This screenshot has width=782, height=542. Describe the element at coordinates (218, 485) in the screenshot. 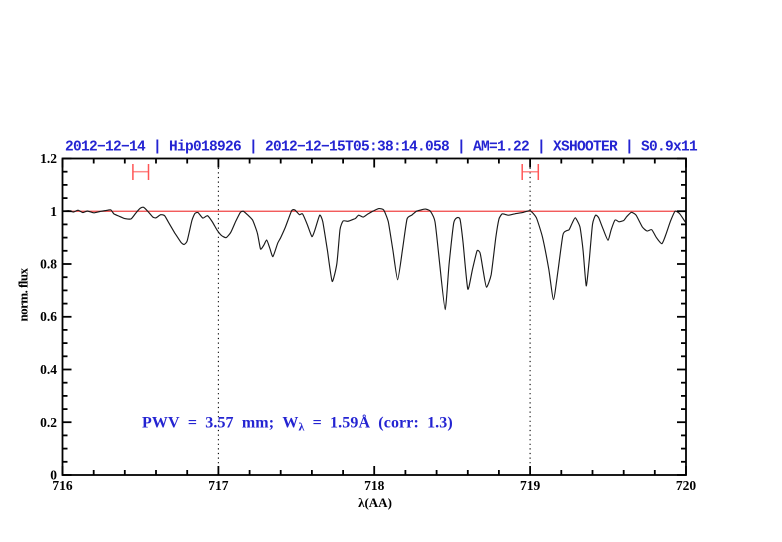

I see `svg-text: 717` at that location.